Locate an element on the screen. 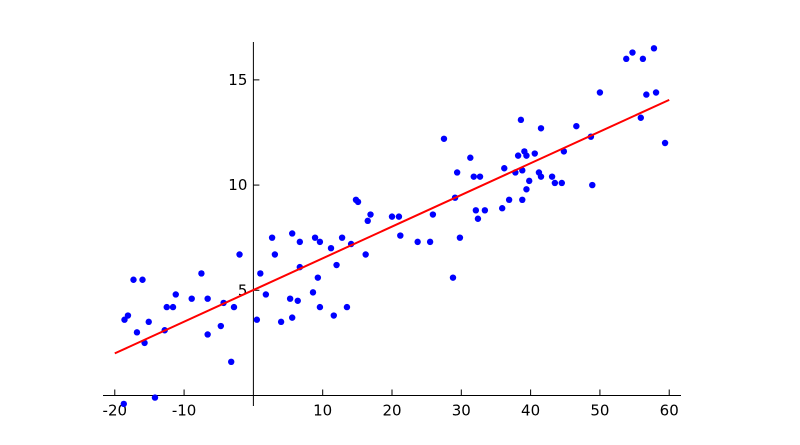 This screenshot has height=445, width=800. x-tick-label: 10 is located at coordinates (322, 410).